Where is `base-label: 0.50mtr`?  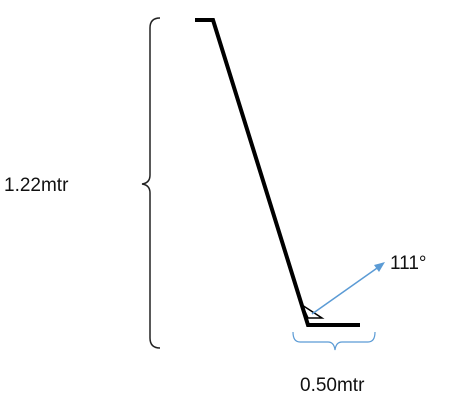
base-label: 0.50mtr is located at coordinates (332, 385).